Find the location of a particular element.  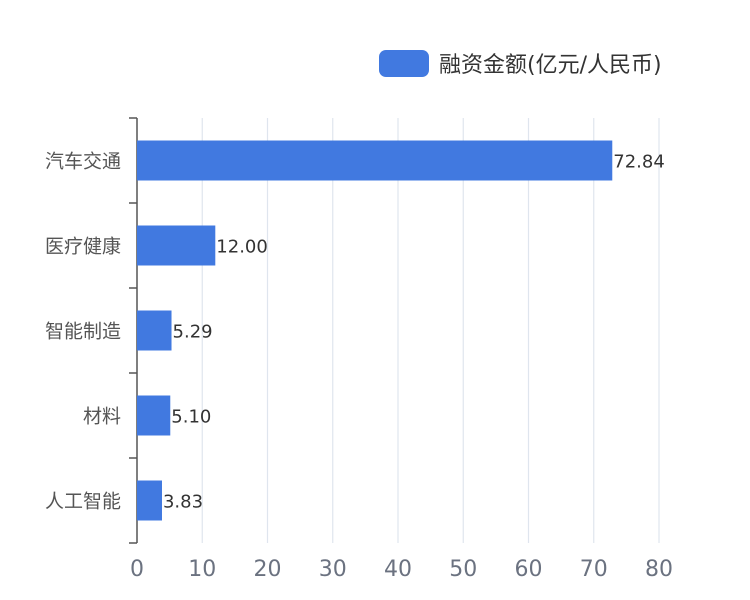

x-tick-label: 20 is located at coordinates (268, 569).